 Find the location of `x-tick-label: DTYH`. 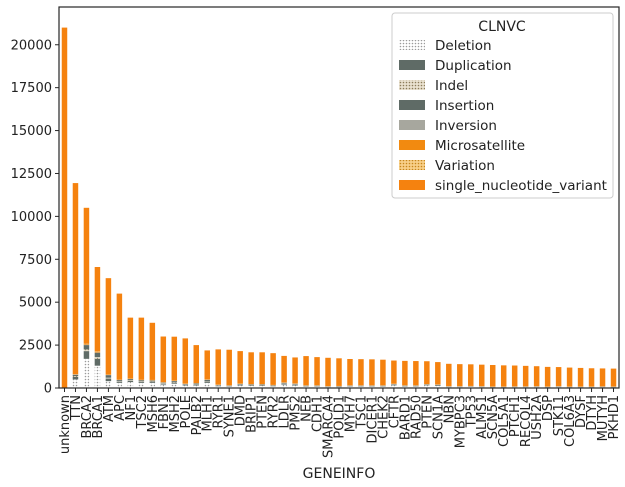

x-tick-label: DTYH is located at coordinates (592, 413).